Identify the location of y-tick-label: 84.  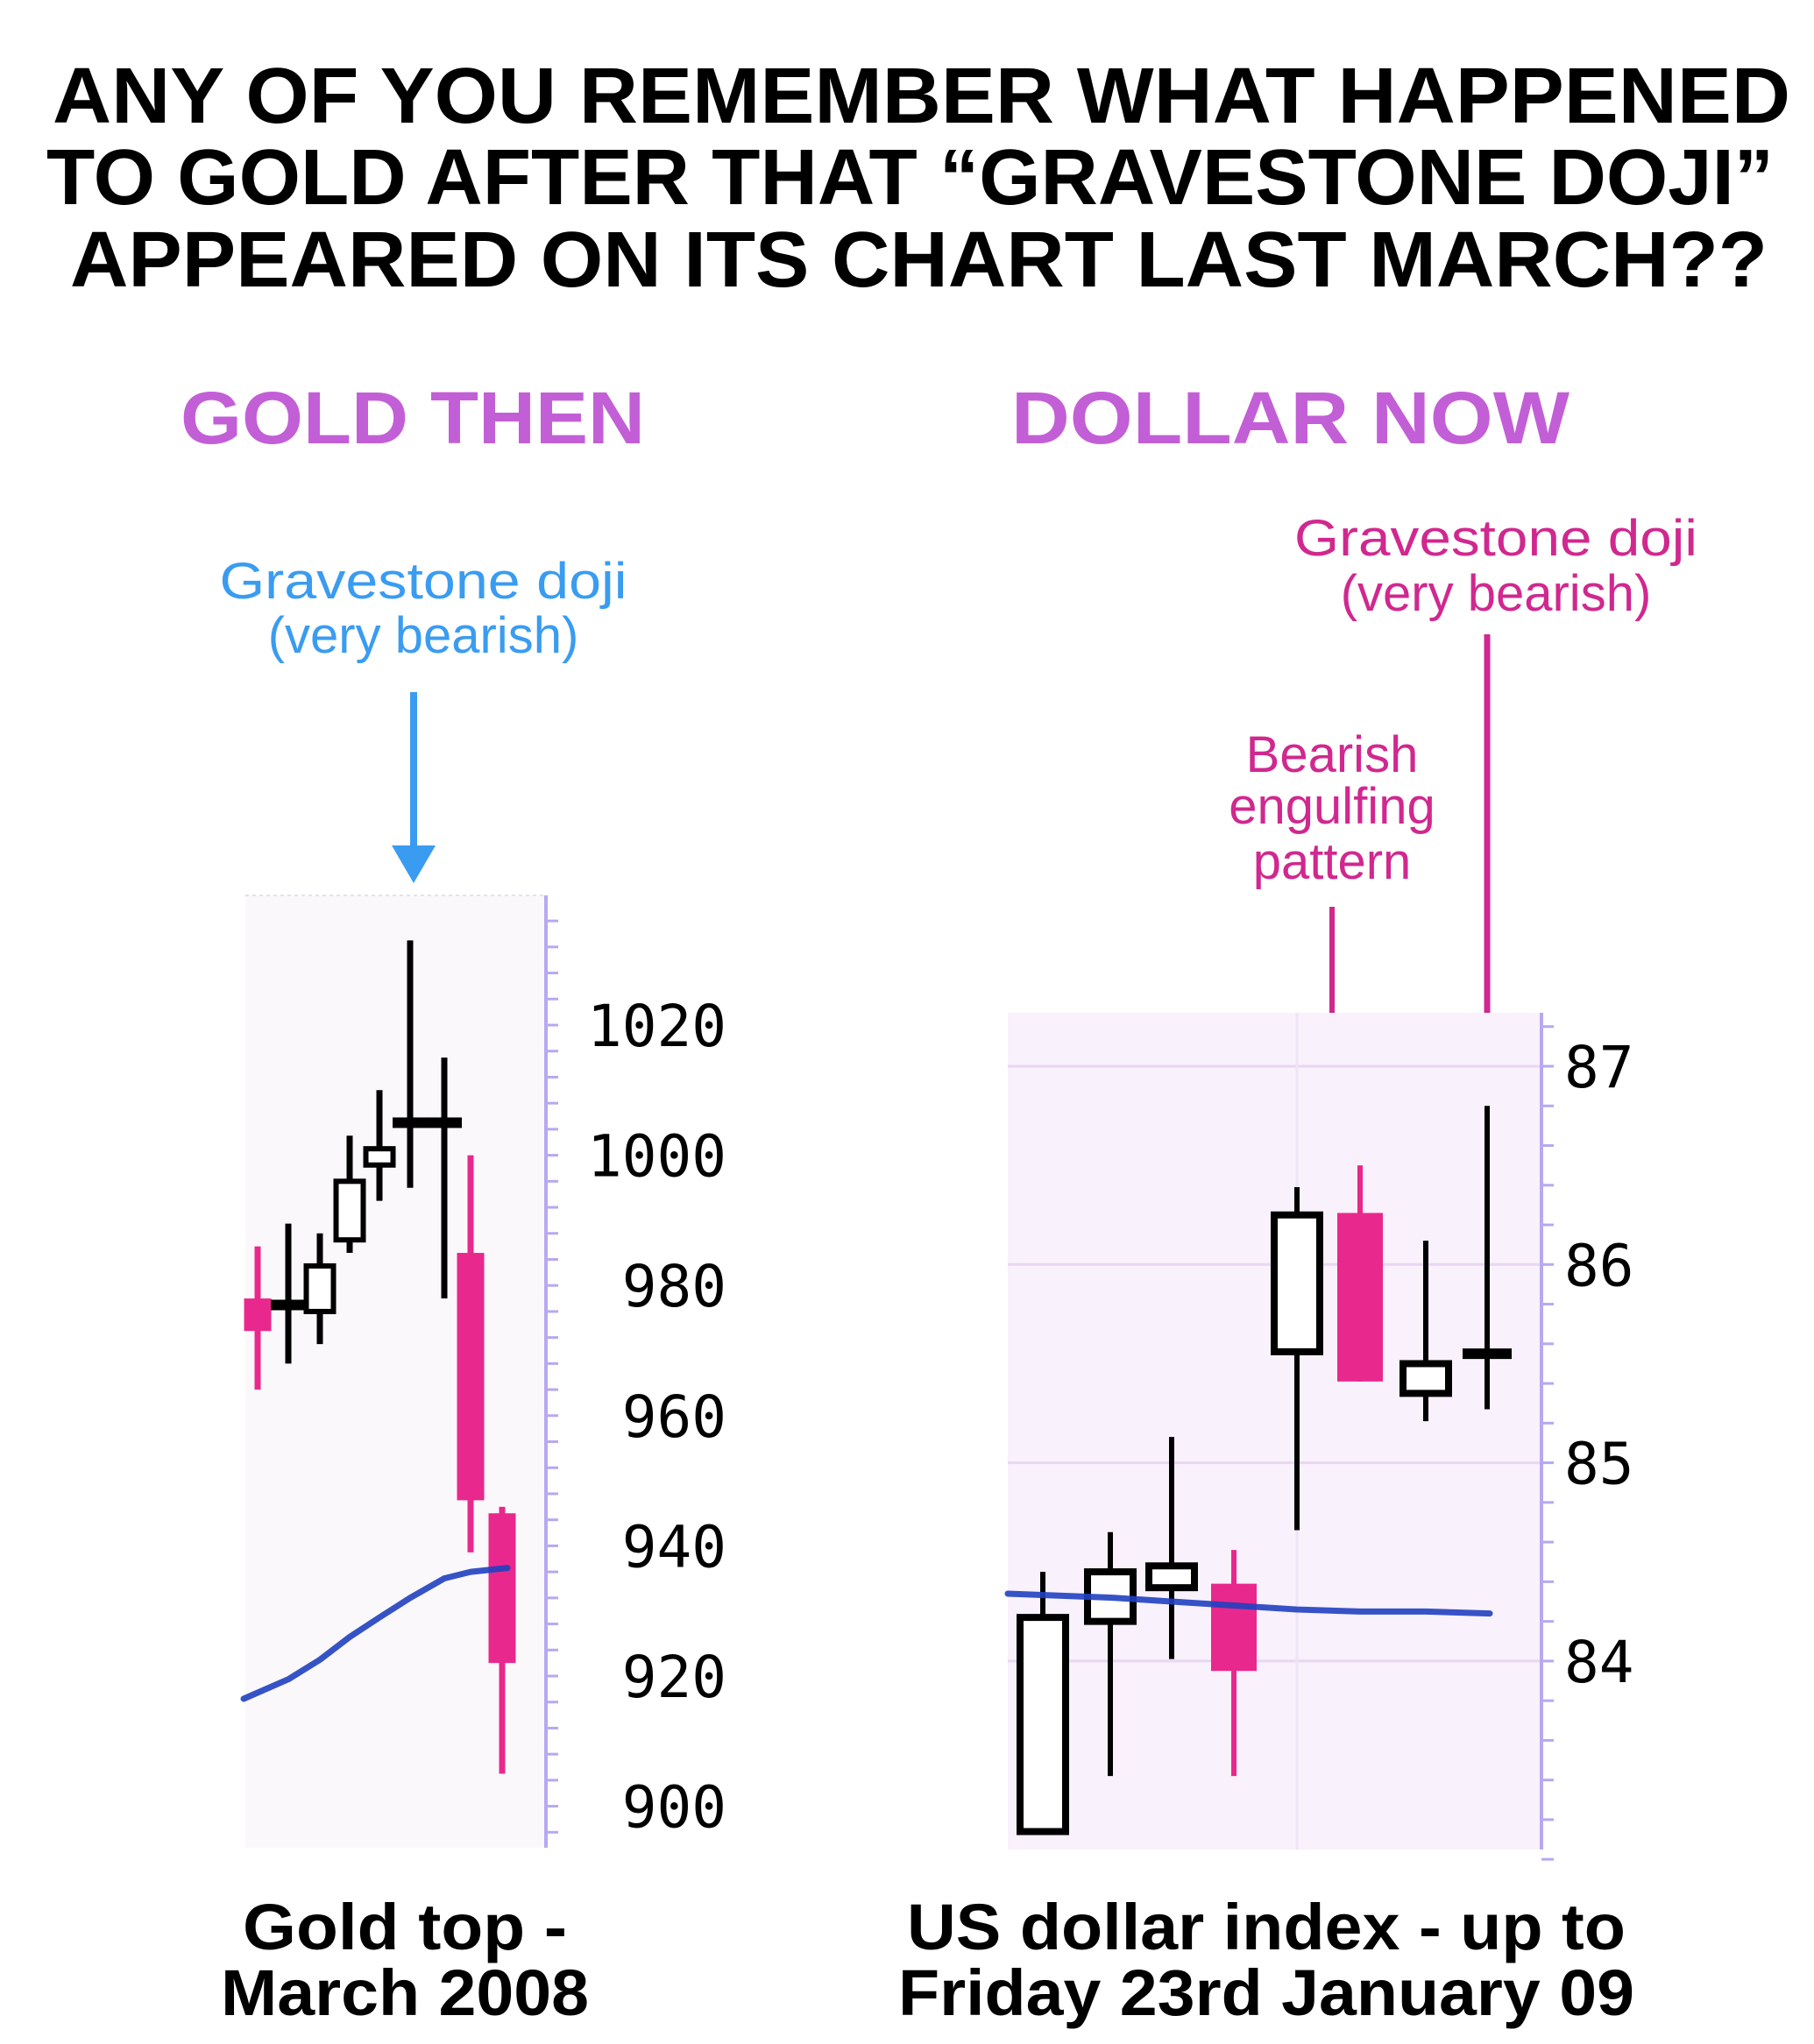
(1598, 1662).